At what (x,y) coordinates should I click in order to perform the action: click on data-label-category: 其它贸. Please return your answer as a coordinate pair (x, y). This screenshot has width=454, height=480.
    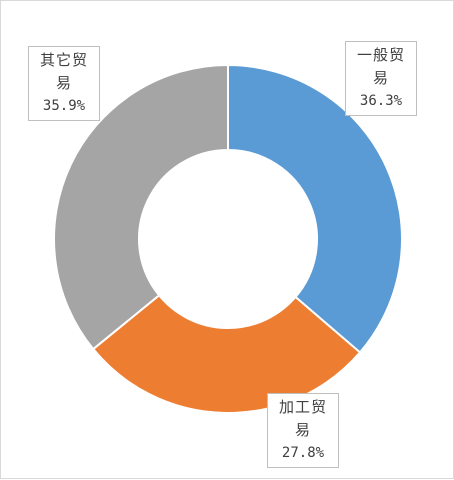
    Looking at the image, I should click on (63, 60).